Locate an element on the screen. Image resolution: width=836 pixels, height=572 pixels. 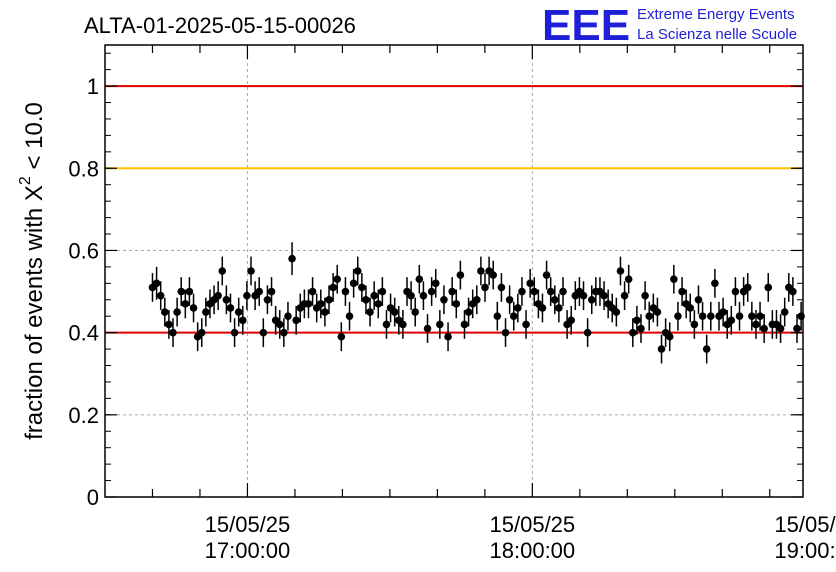
chart-title: ALTA-01-2025-05-15-00026 is located at coordinates (220, 25).